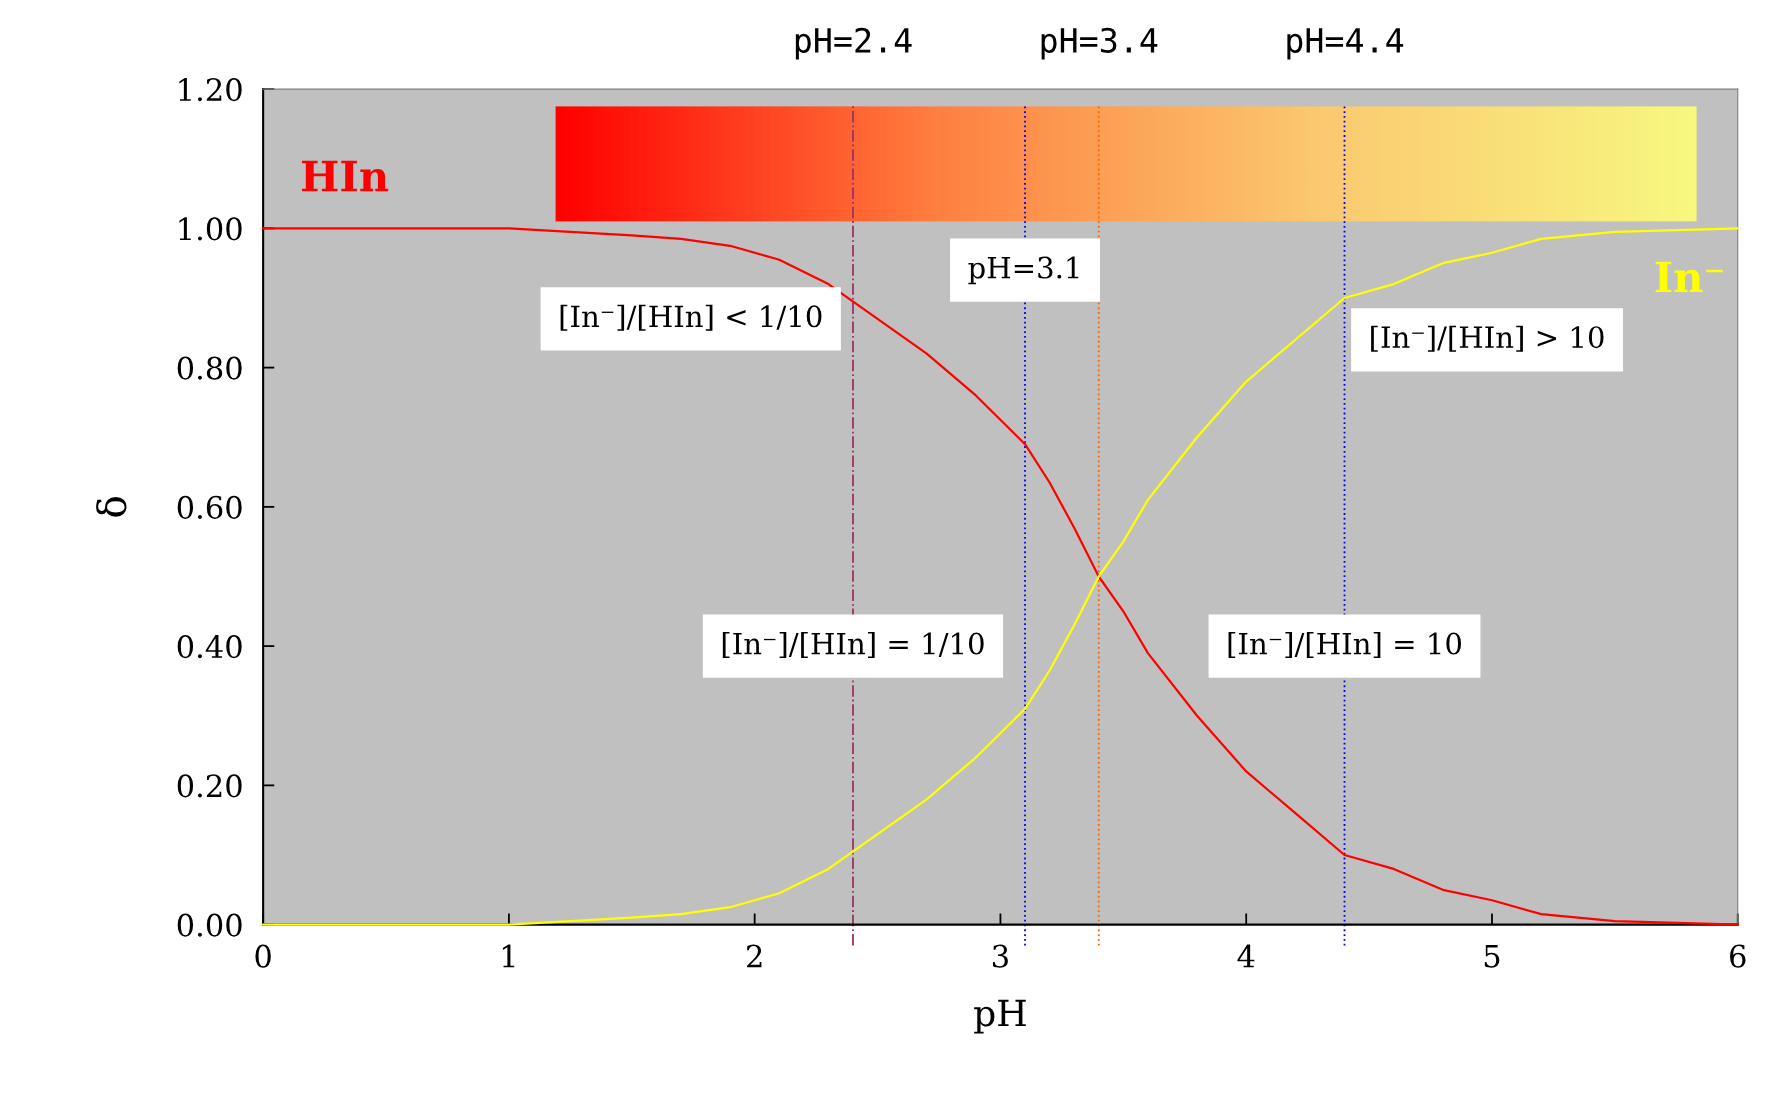 This screenshot has height=1114, width=1766. What do you see at coordinates (1345, 645) in the screenshot?
I see `annotation: [In⁻]/[HIn] = 10` at bounding box center [1345, 645].